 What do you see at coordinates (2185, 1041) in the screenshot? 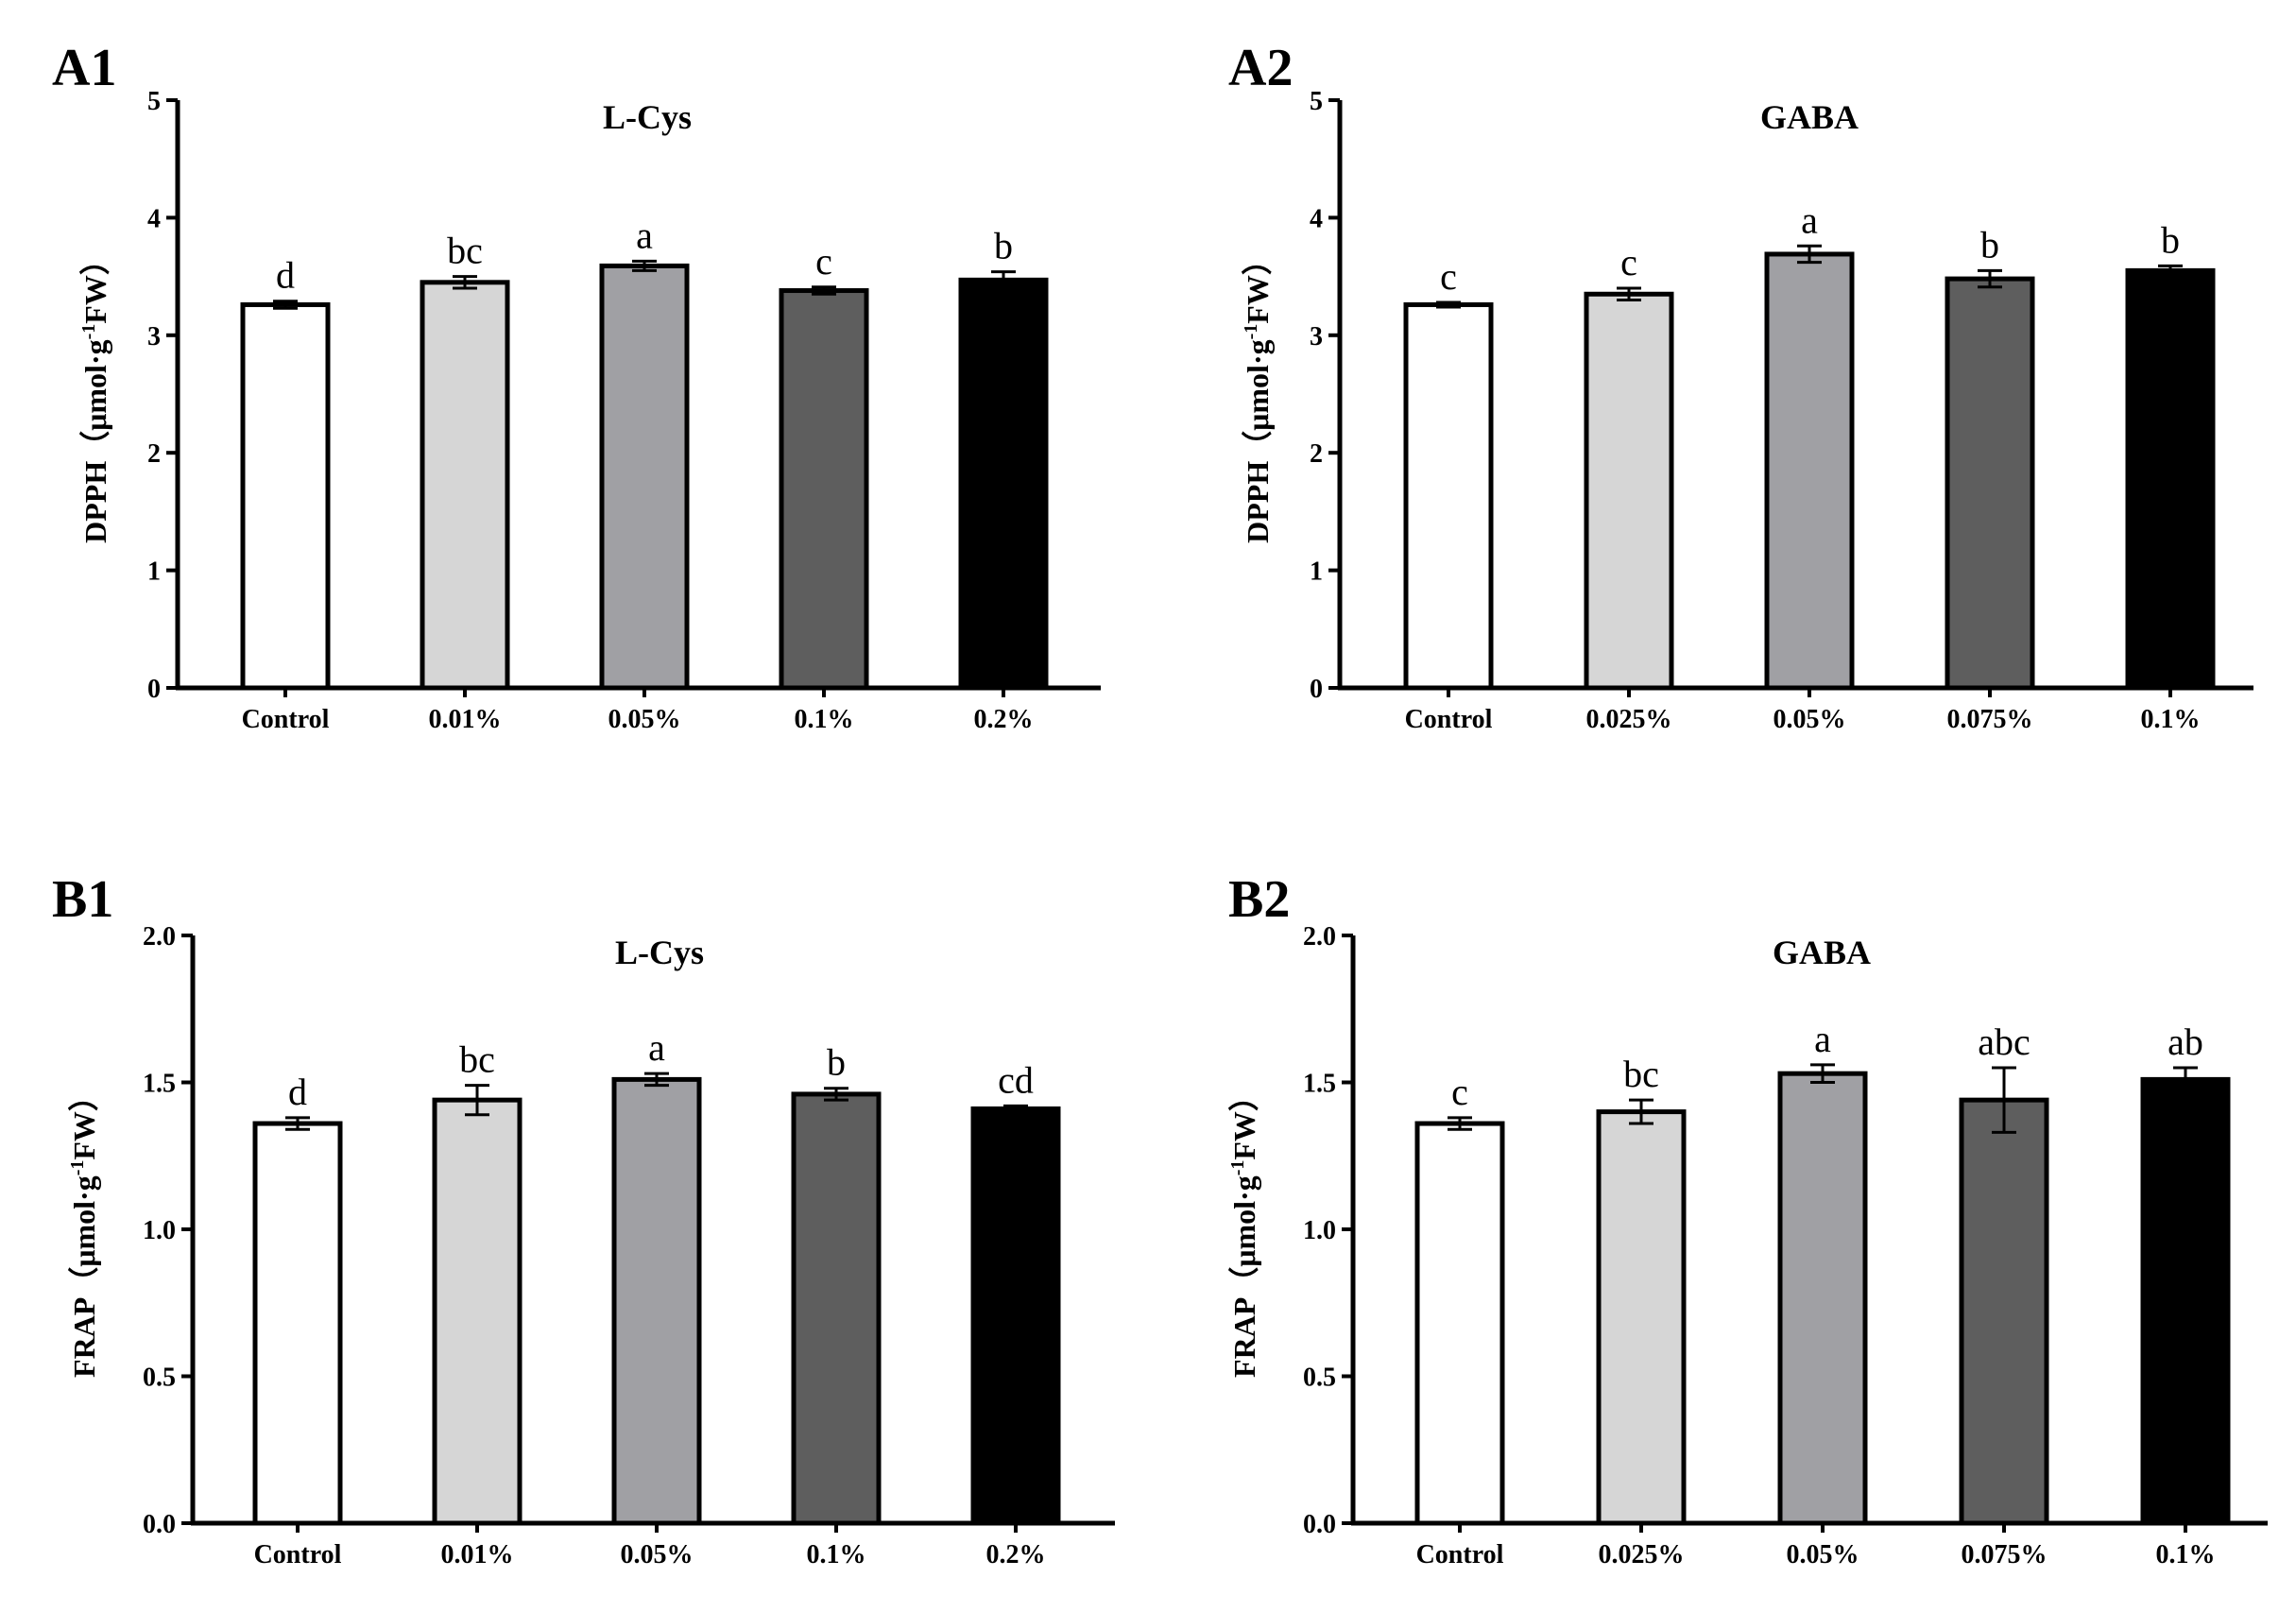
I see `significance-label: ab` at bounding box center [2185, 1041].